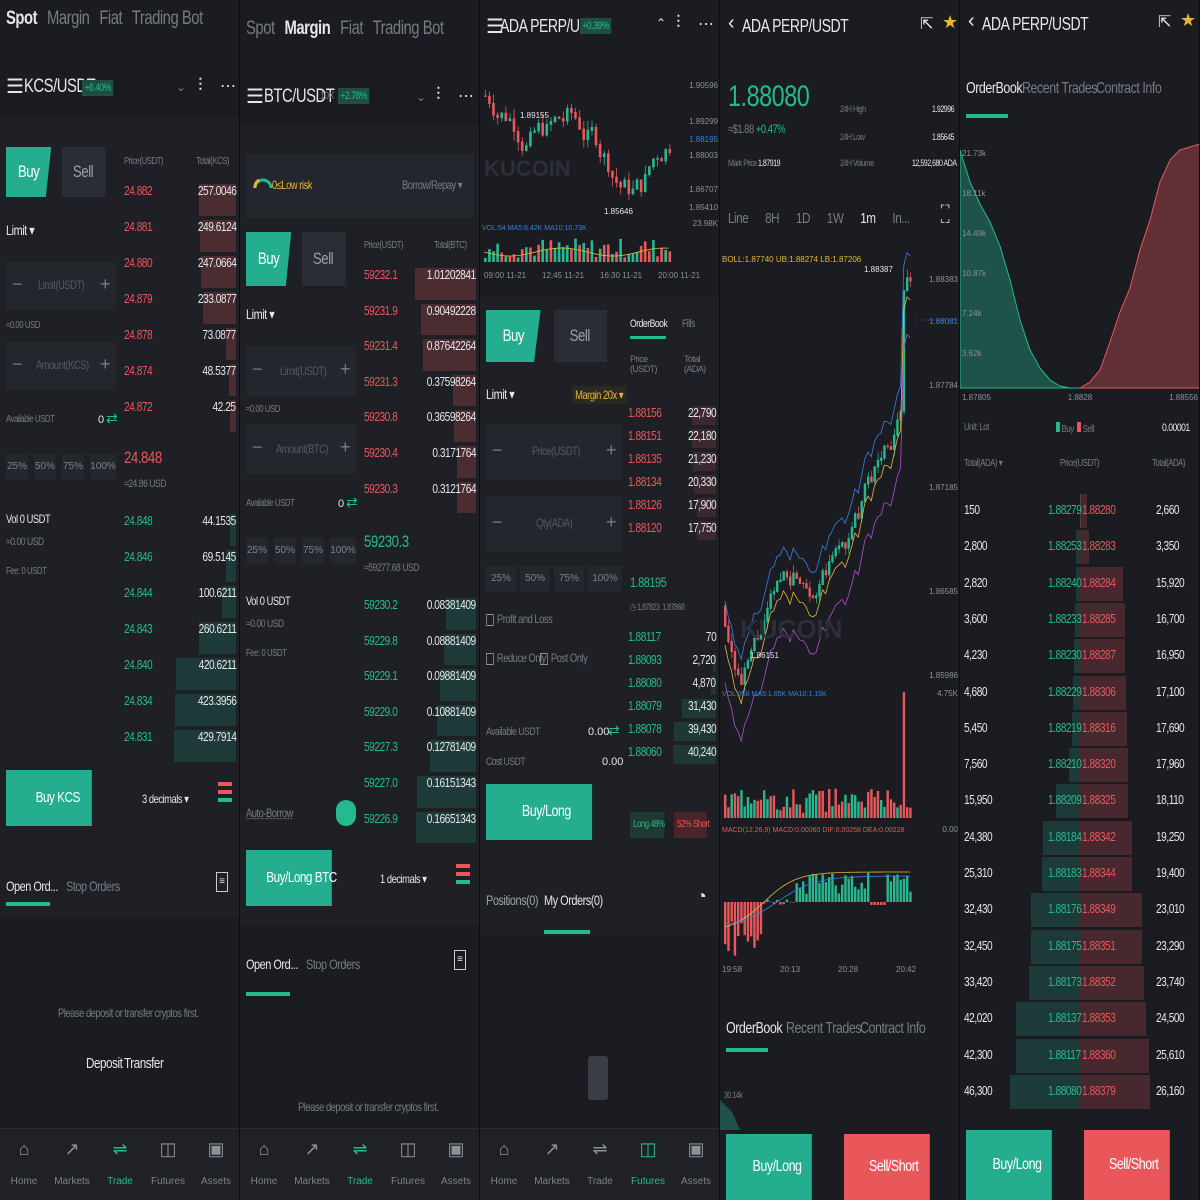 This screenshot has height=1200, width=1200. Describe the element at coordinates (1079, 910) in the screenshot. I see `orderbook-row: 32,430 1.88176 1.88349 23,010` at that location.